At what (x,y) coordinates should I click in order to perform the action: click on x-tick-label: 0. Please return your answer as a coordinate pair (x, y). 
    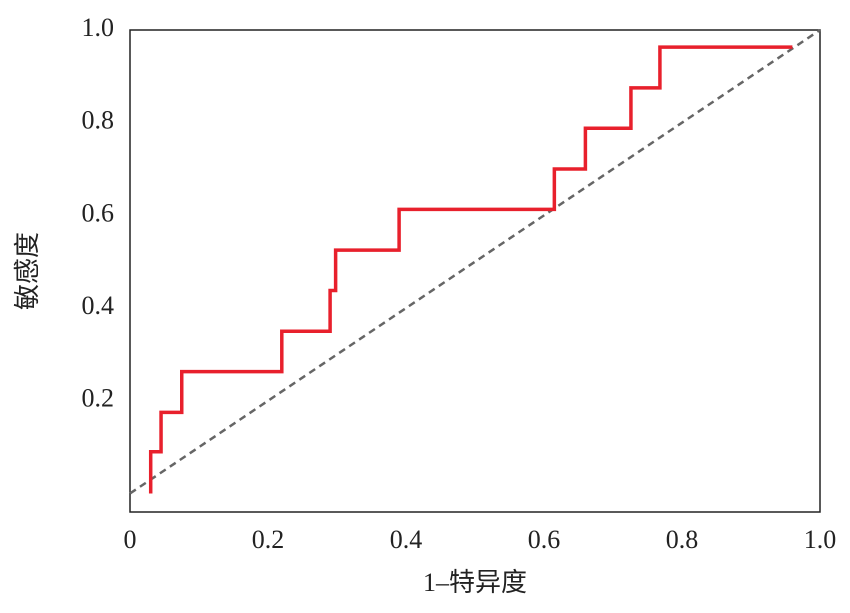
    Looking at the image, I should click on (130, 539).